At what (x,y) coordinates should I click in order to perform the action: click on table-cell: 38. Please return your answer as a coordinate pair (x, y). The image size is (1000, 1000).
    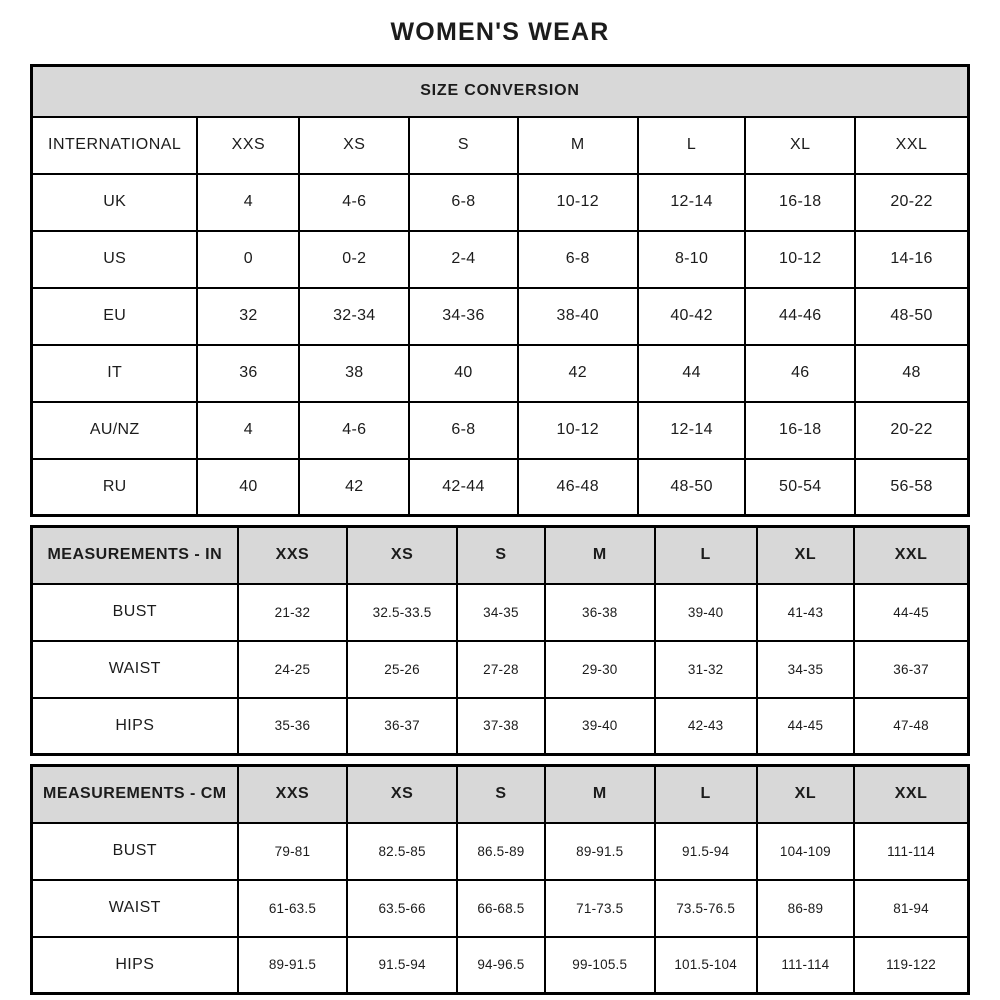
    Looking at the image, I should click on (354, 373).